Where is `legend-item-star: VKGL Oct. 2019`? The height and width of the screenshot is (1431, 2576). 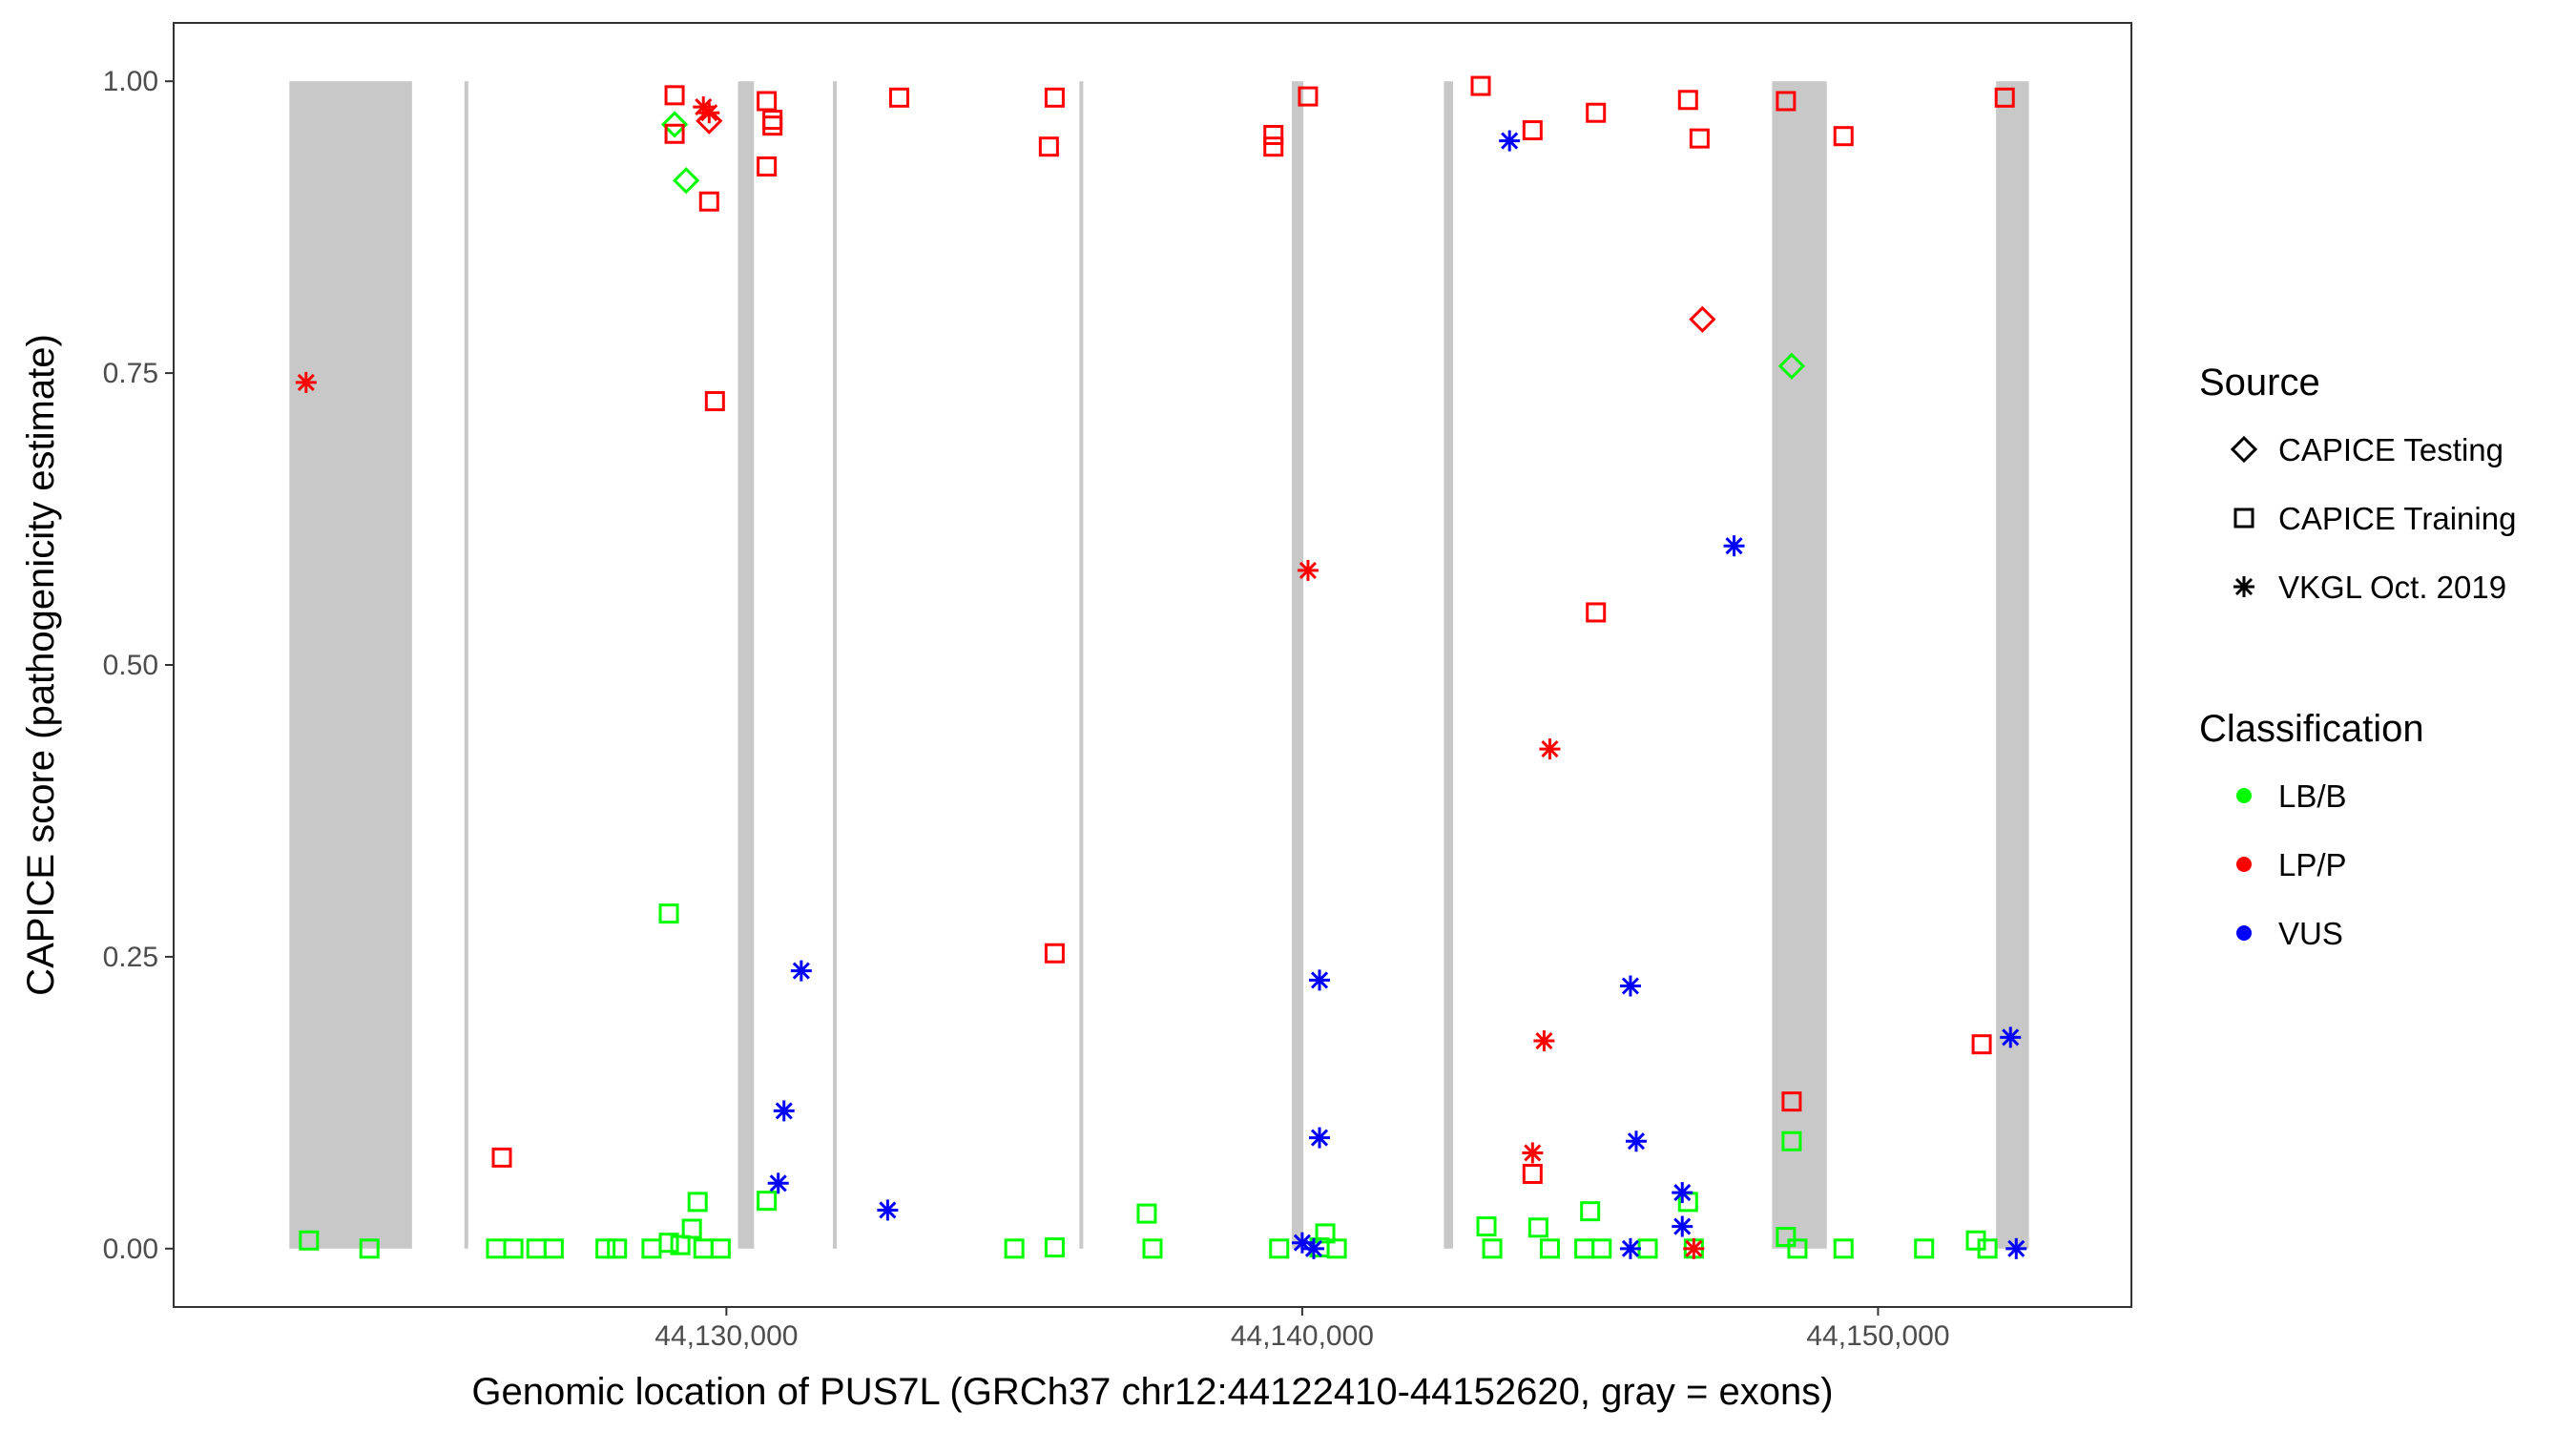 legend-item-star: VKGL Oct. 2019 is located at coordinates (2369, 587).